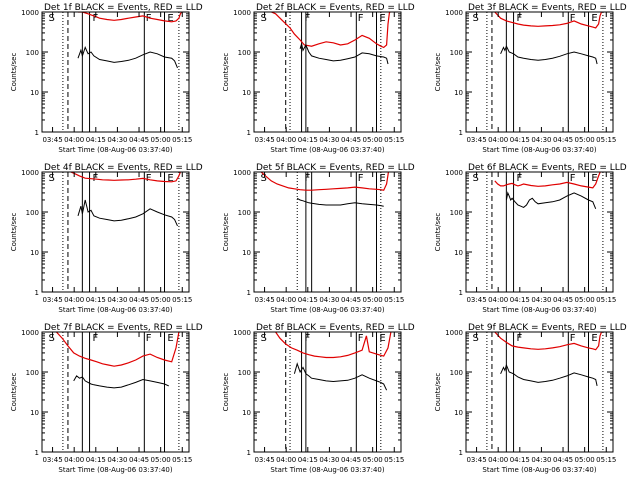 The image size is (640, 480). What do you see at coordinates (335, 168) in the screenshot?
I see `panel-title: Det 5f BLACK = Events, RED = LLD` at bounding box center [335, 168].